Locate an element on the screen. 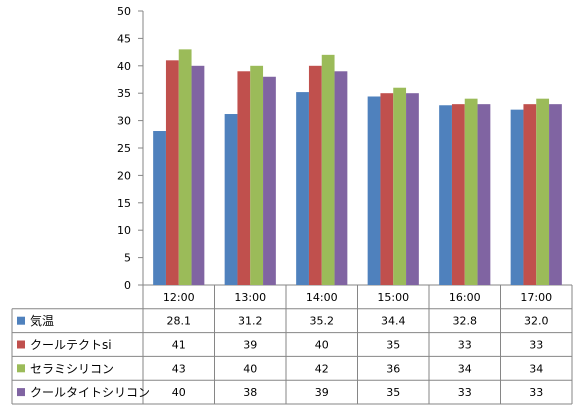  y-tick-label: 30 is located at coordinates (124, 121).